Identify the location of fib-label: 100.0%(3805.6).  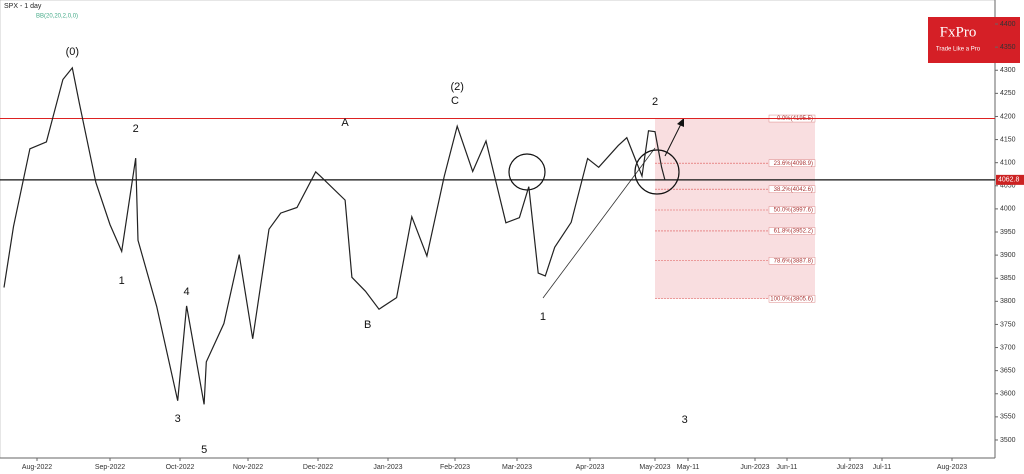
(791, 299).